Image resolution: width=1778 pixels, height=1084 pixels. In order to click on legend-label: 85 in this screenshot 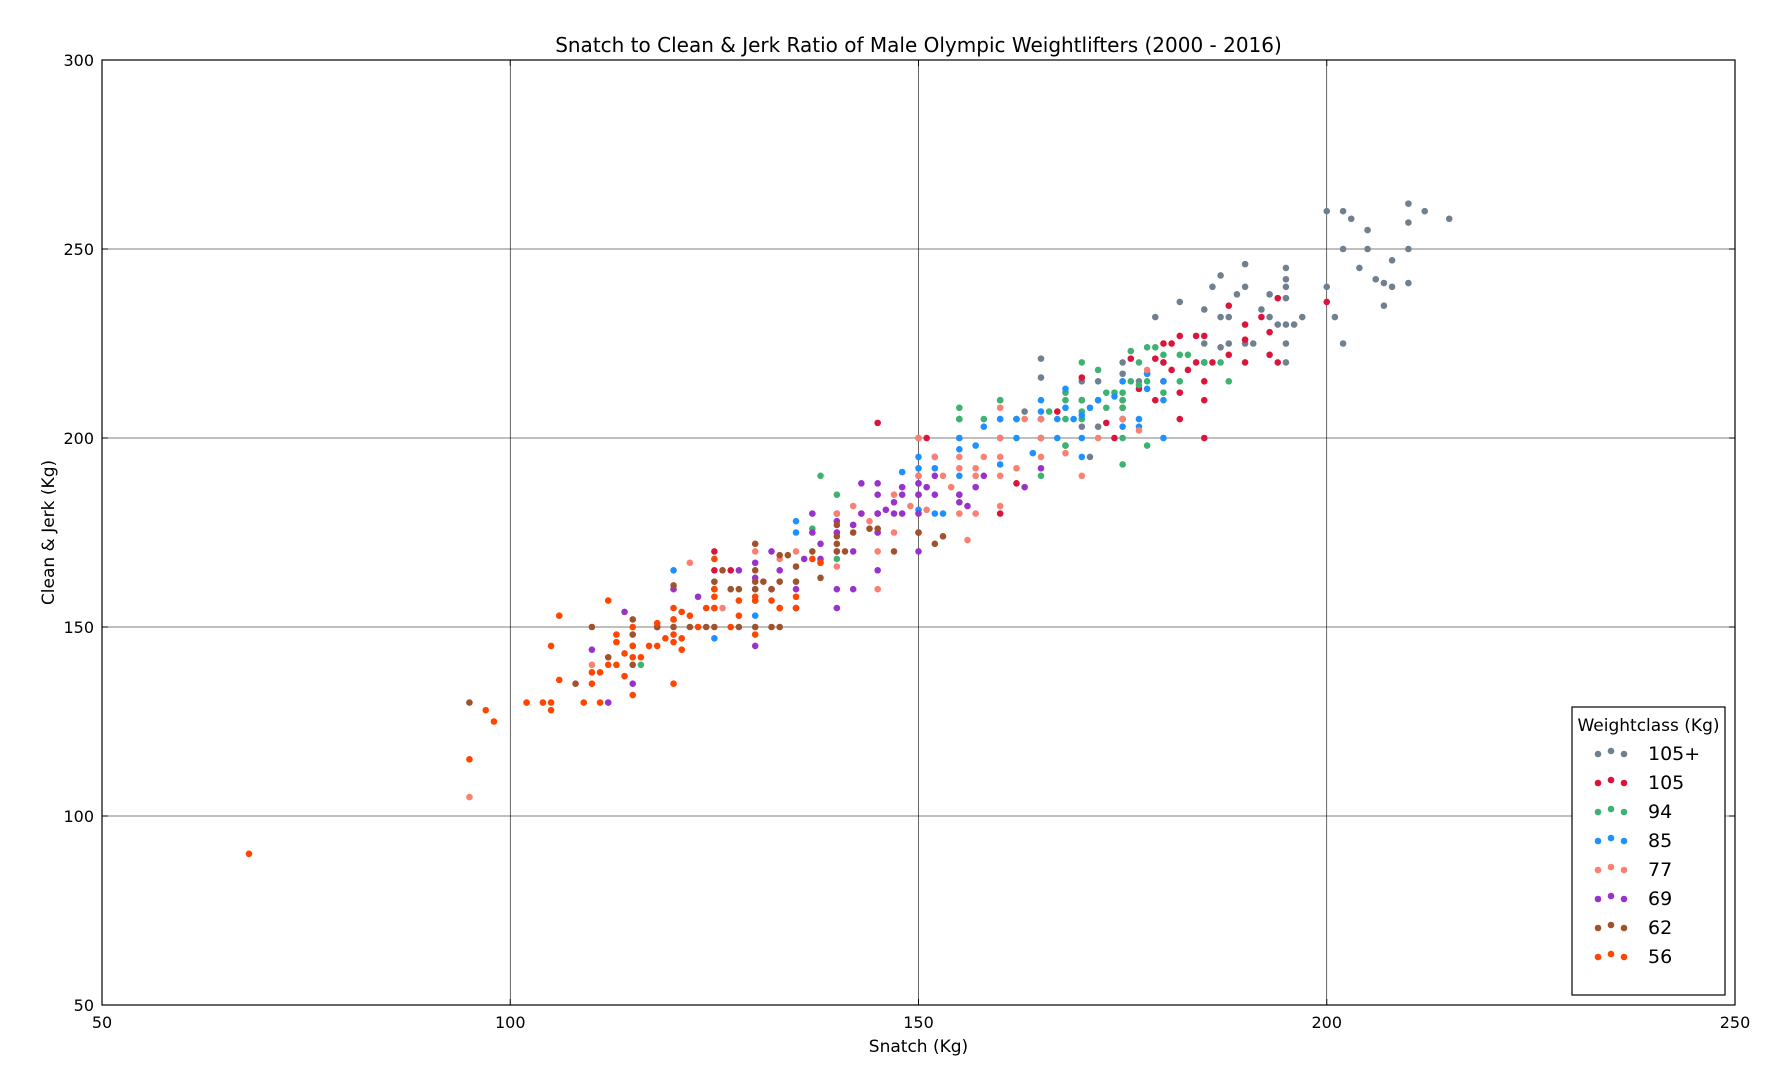, I will do `click(1660, 841)`.